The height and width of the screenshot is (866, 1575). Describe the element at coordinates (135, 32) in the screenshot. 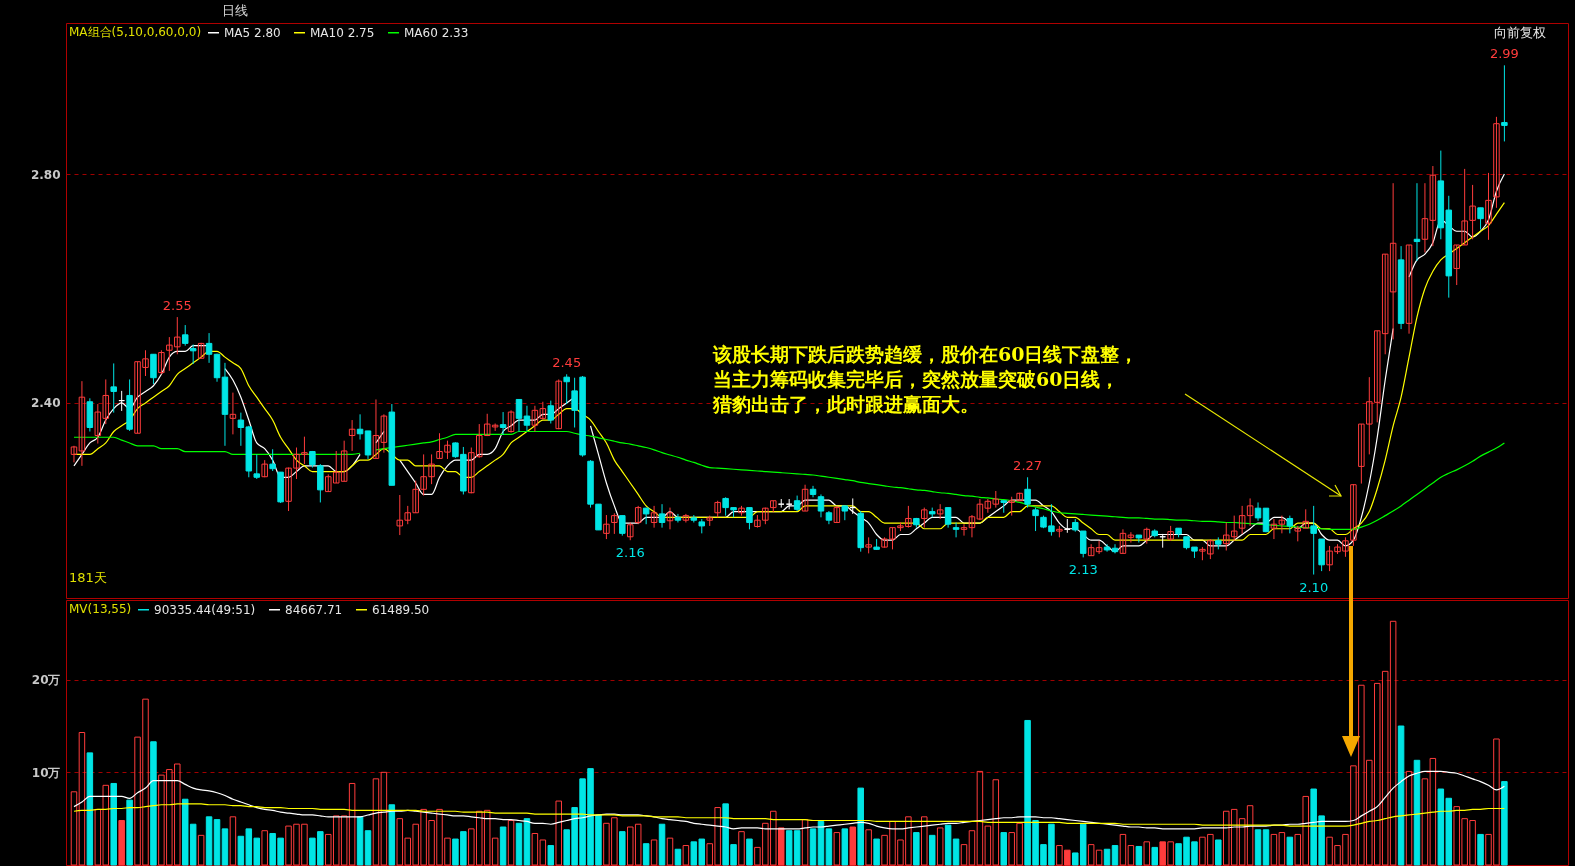

I see `legend-title: MA组合(5,10,0,60,0,0)` at that location.